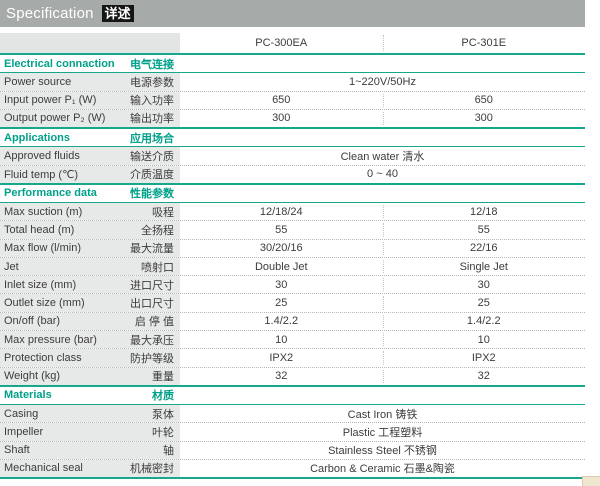 This screenshot has height=486, width=600. What do you see at coordinates (281, 303) in the screenshot?
I see `row-value-model-1: 25` at bounding box center [281, 303].